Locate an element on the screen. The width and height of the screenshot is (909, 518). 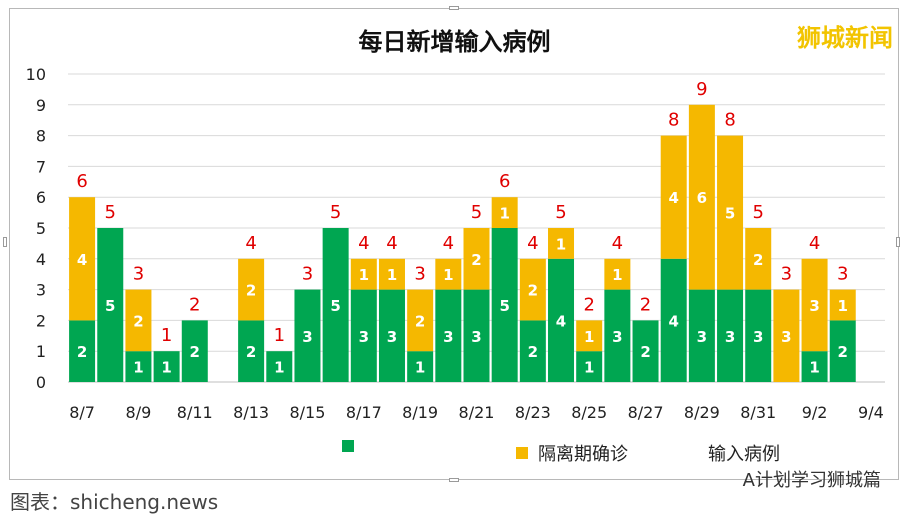
y-tick-label: 9 is located at coordinates (41, 105).